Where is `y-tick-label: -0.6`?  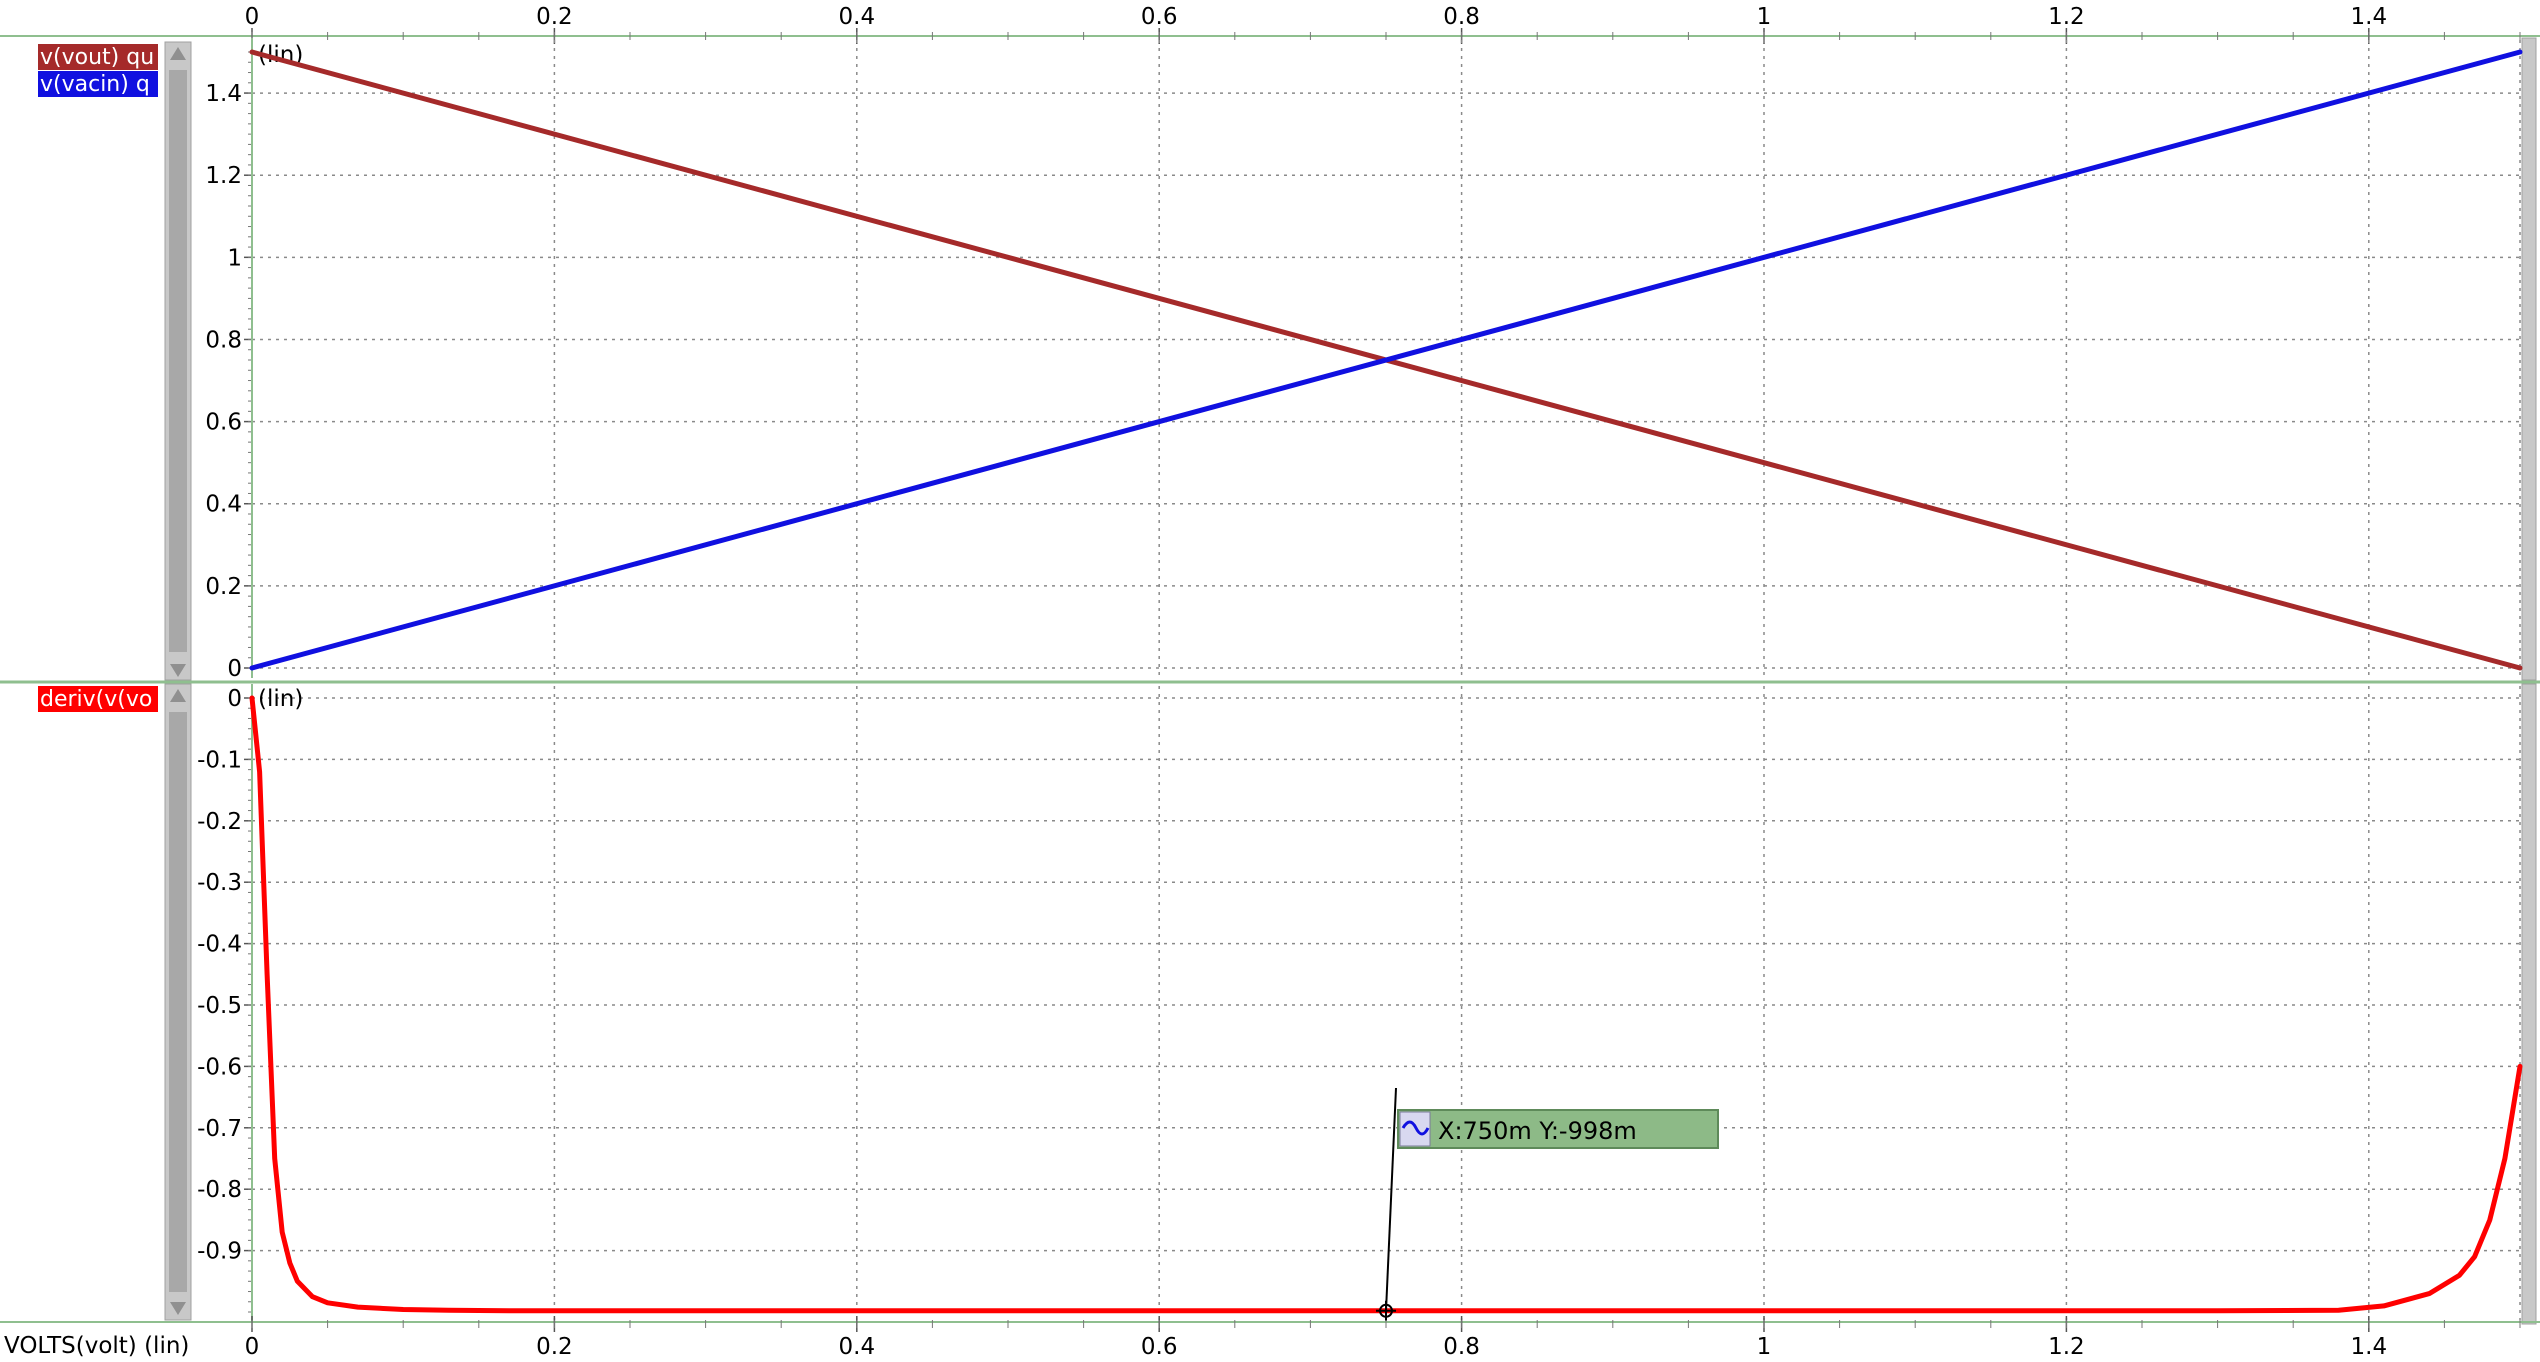
y-tick-label: -0.6 is located at coordinates (219, 1067).